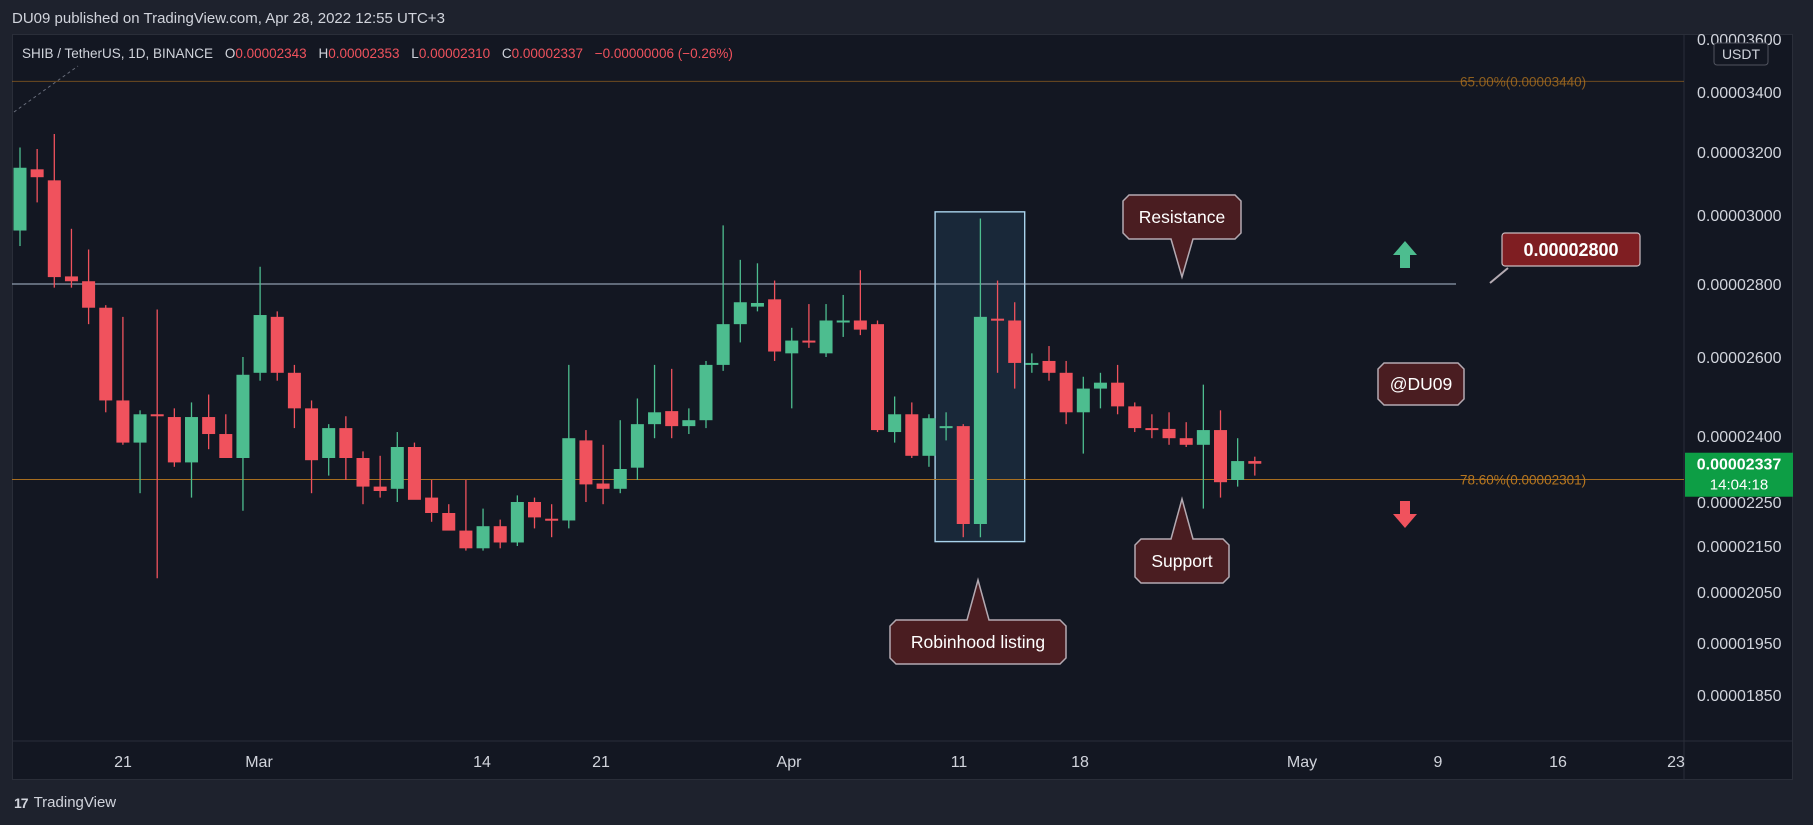  I want to click on author-callout: @DU09, so click(1421, 384).